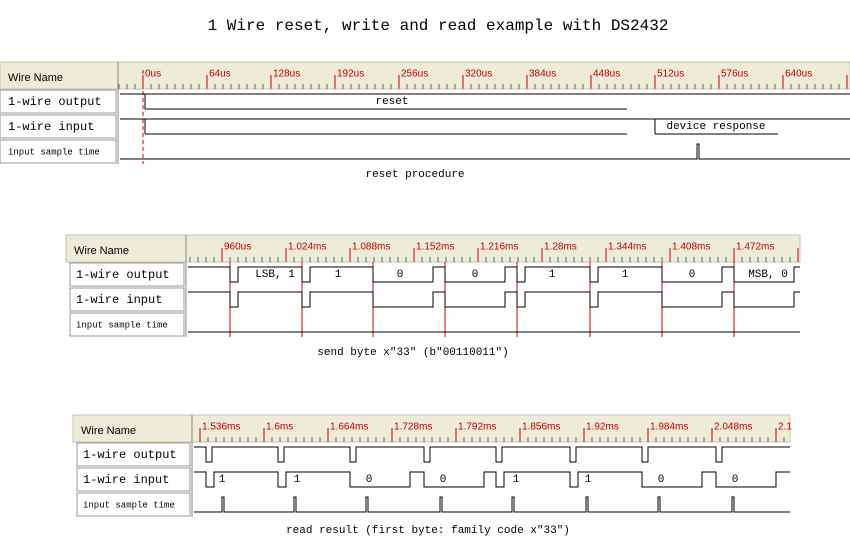 This screenshot has width=850, height=558. I want to click on time-label: 1.6ms, so click(279, 427).